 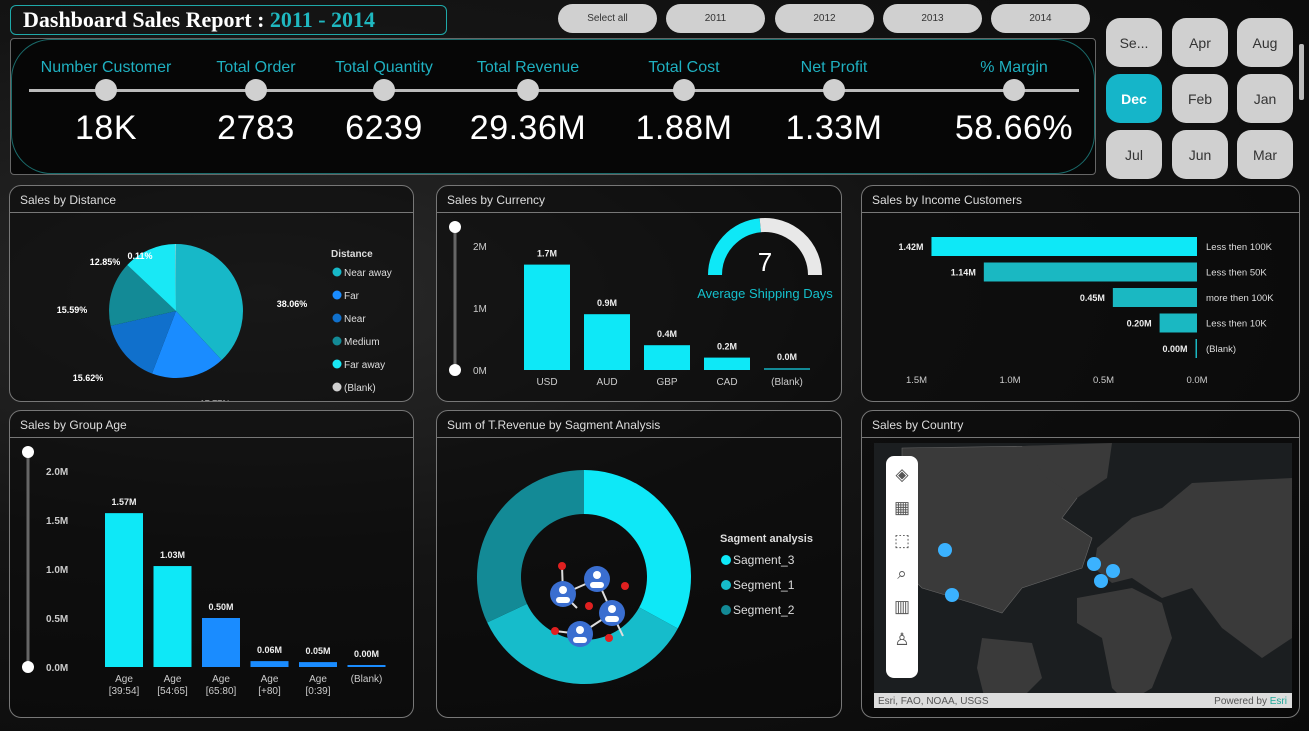 I want to click on bar-data-label: 0.50M, so click(x=220, y=607).